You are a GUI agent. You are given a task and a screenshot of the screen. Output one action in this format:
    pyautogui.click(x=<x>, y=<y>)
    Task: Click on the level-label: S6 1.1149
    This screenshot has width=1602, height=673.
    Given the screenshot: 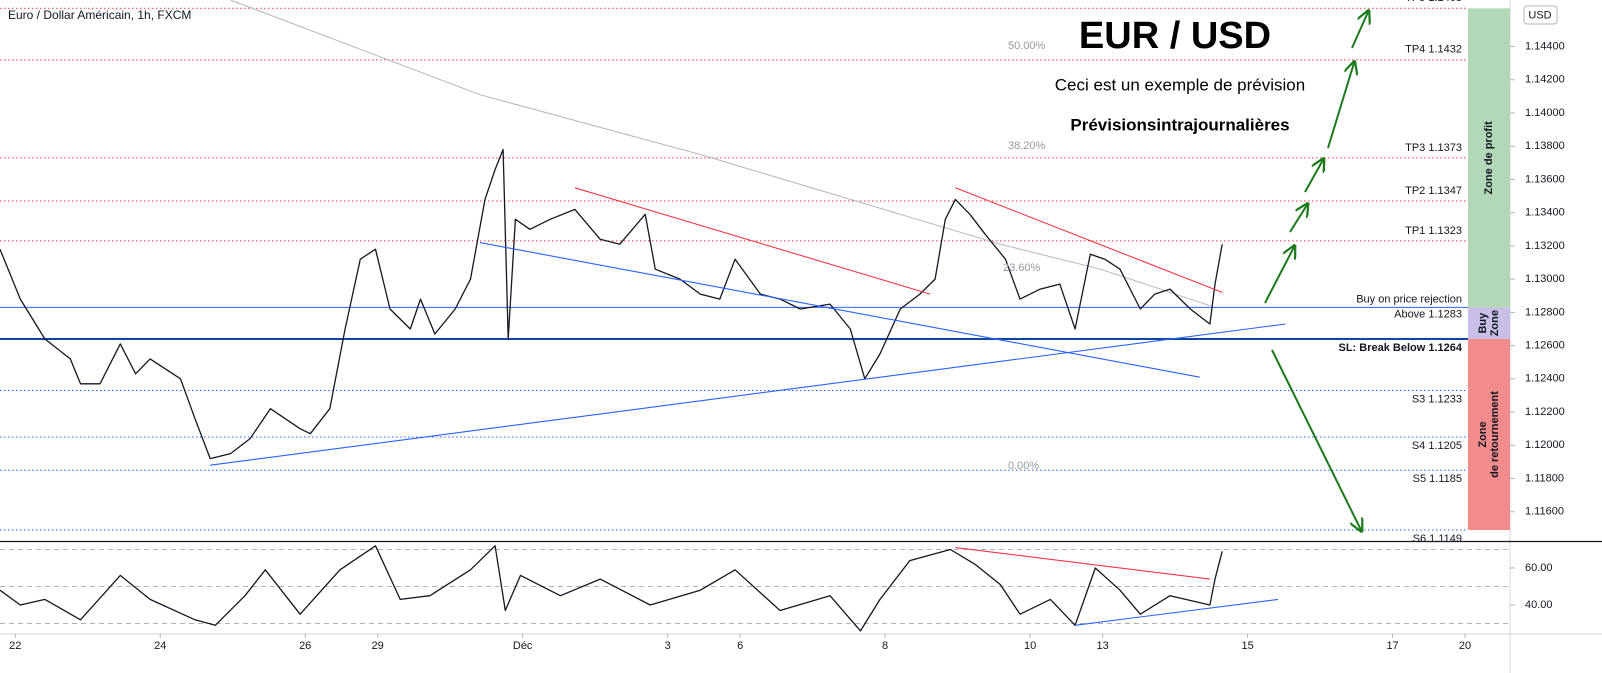 What is the action you would take?
    pyautogui.click(x=1437, y=539)
    